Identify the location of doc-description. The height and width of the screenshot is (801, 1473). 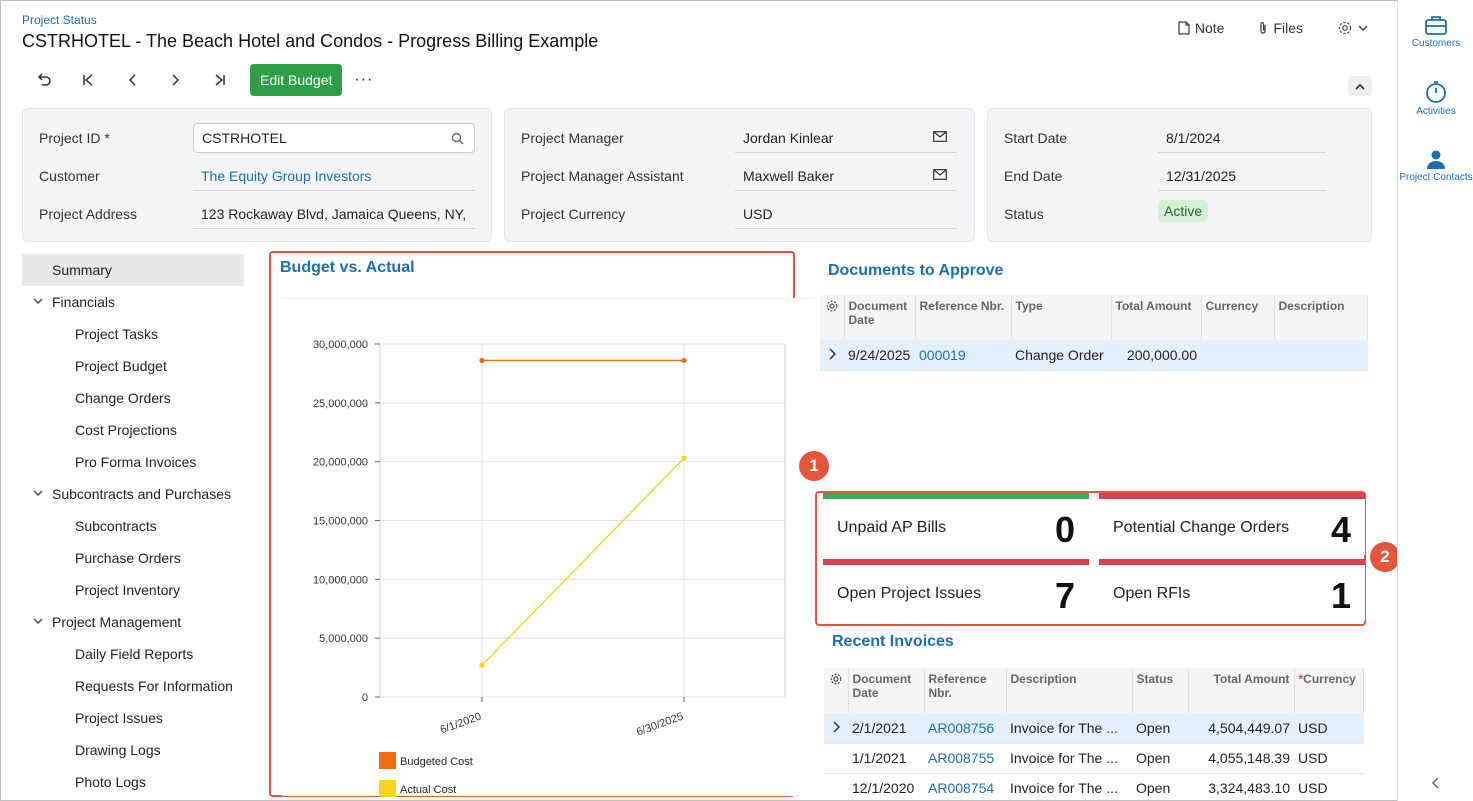
(1321, 355).